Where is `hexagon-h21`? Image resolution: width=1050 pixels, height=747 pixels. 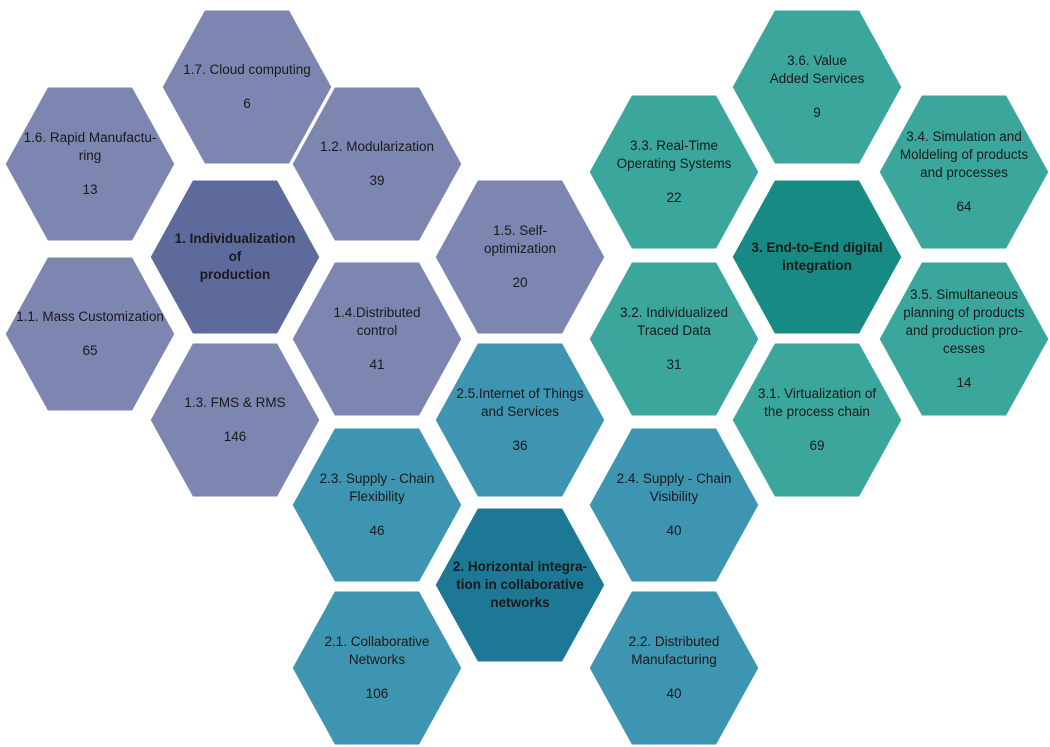 hexagon-h21 is located at coordinates (377, 667).